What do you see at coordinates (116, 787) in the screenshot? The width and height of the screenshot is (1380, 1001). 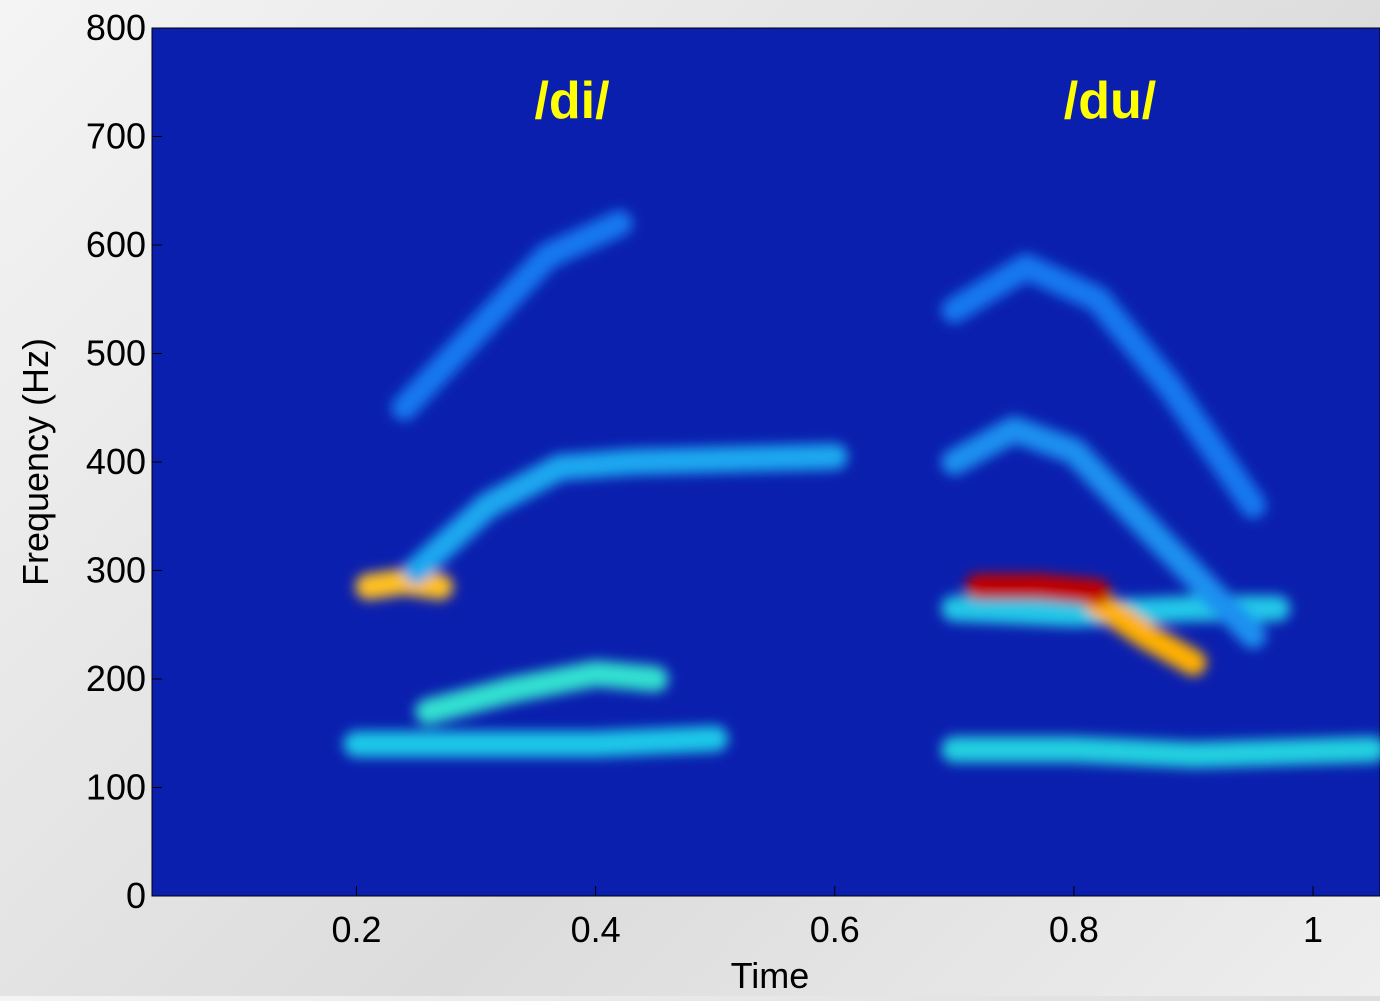 I see `y-tick-label: 100` at bounding box center [116, 787].